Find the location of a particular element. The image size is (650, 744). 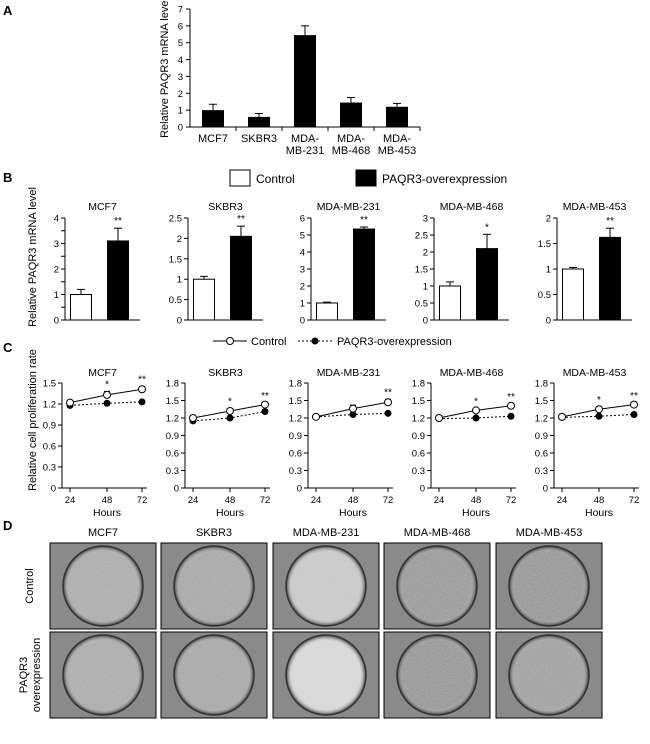

y-tick-label: 4 is located at coordinates (180, 60).